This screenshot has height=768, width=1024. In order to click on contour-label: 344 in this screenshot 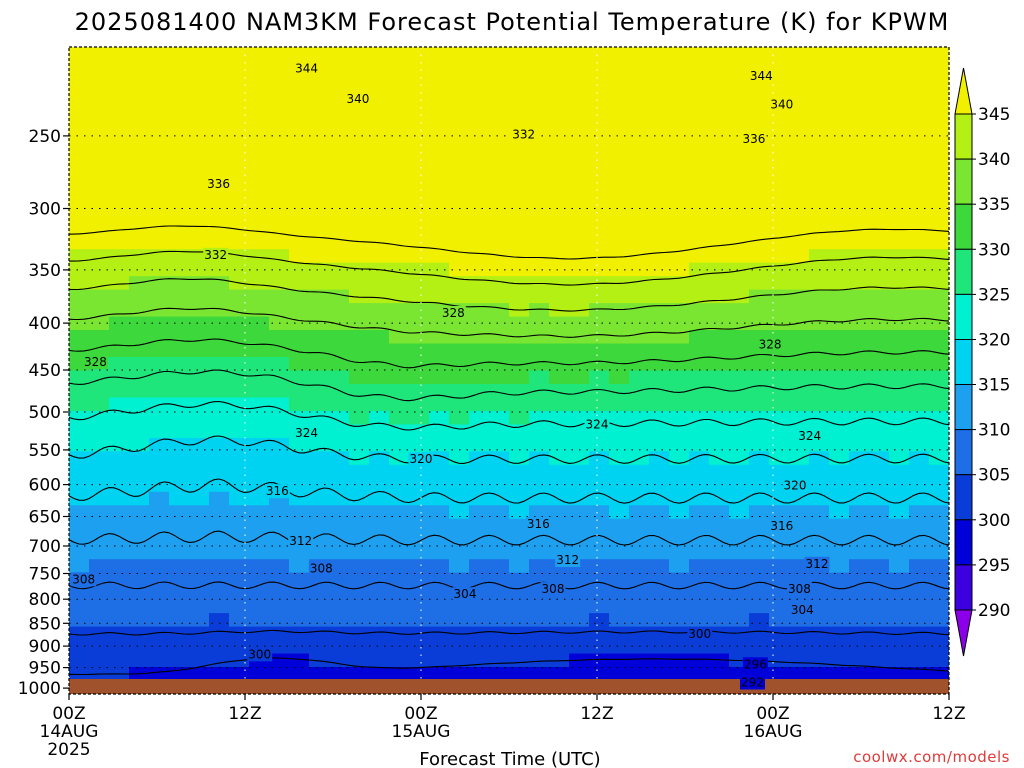, I will do `click(761, 76)`.